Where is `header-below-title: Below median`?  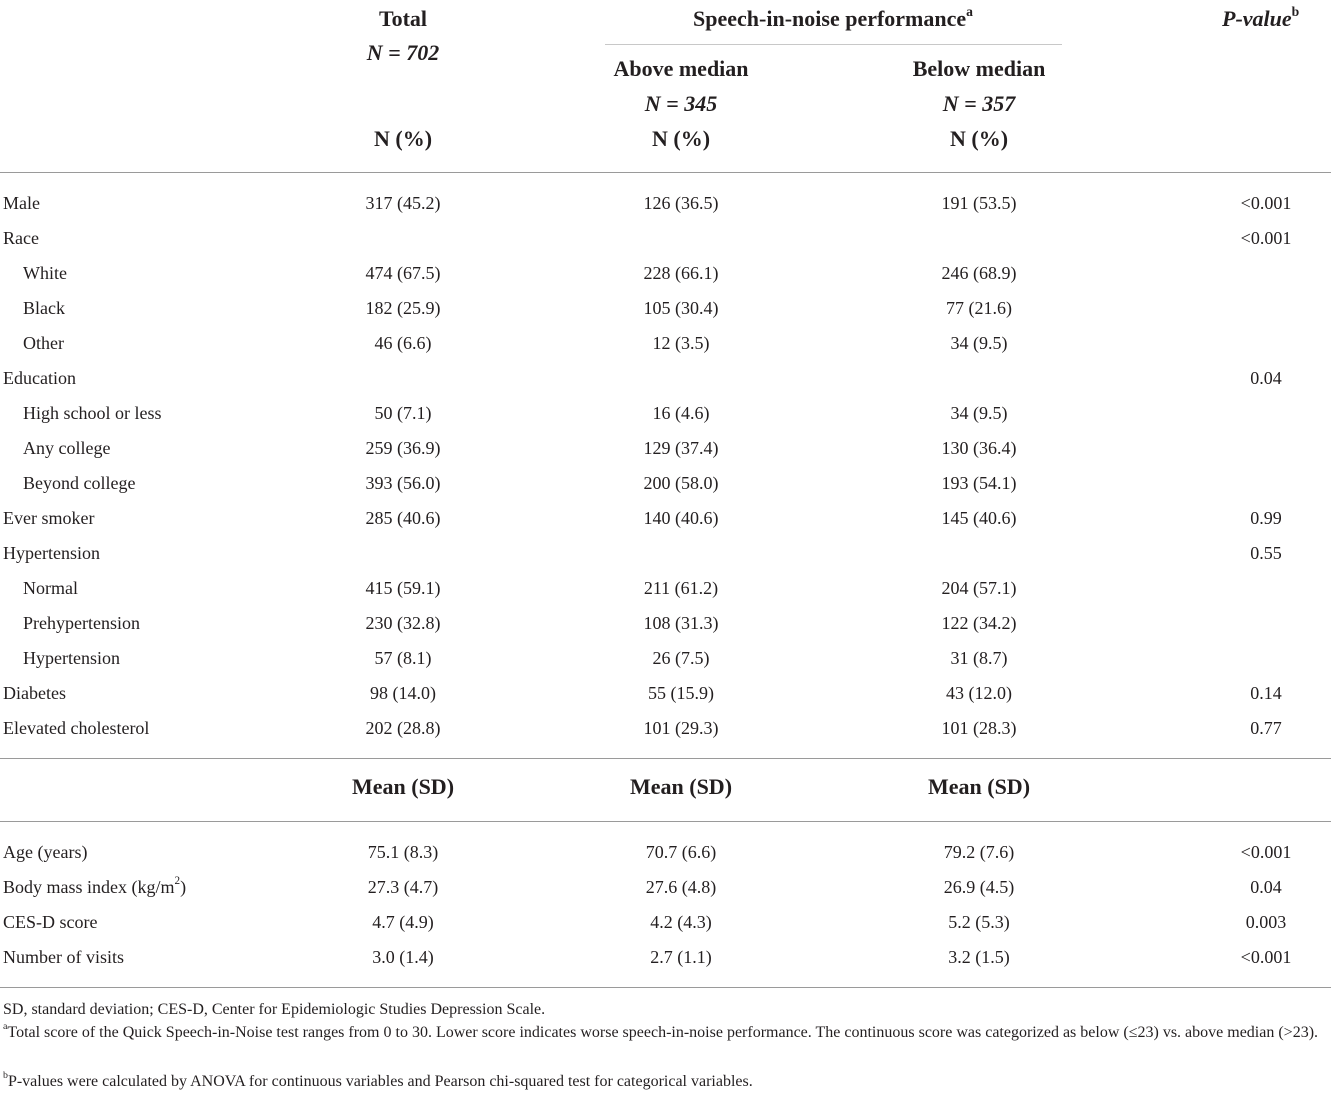
header-below-title: Below median is located at coordinates (979, 68).